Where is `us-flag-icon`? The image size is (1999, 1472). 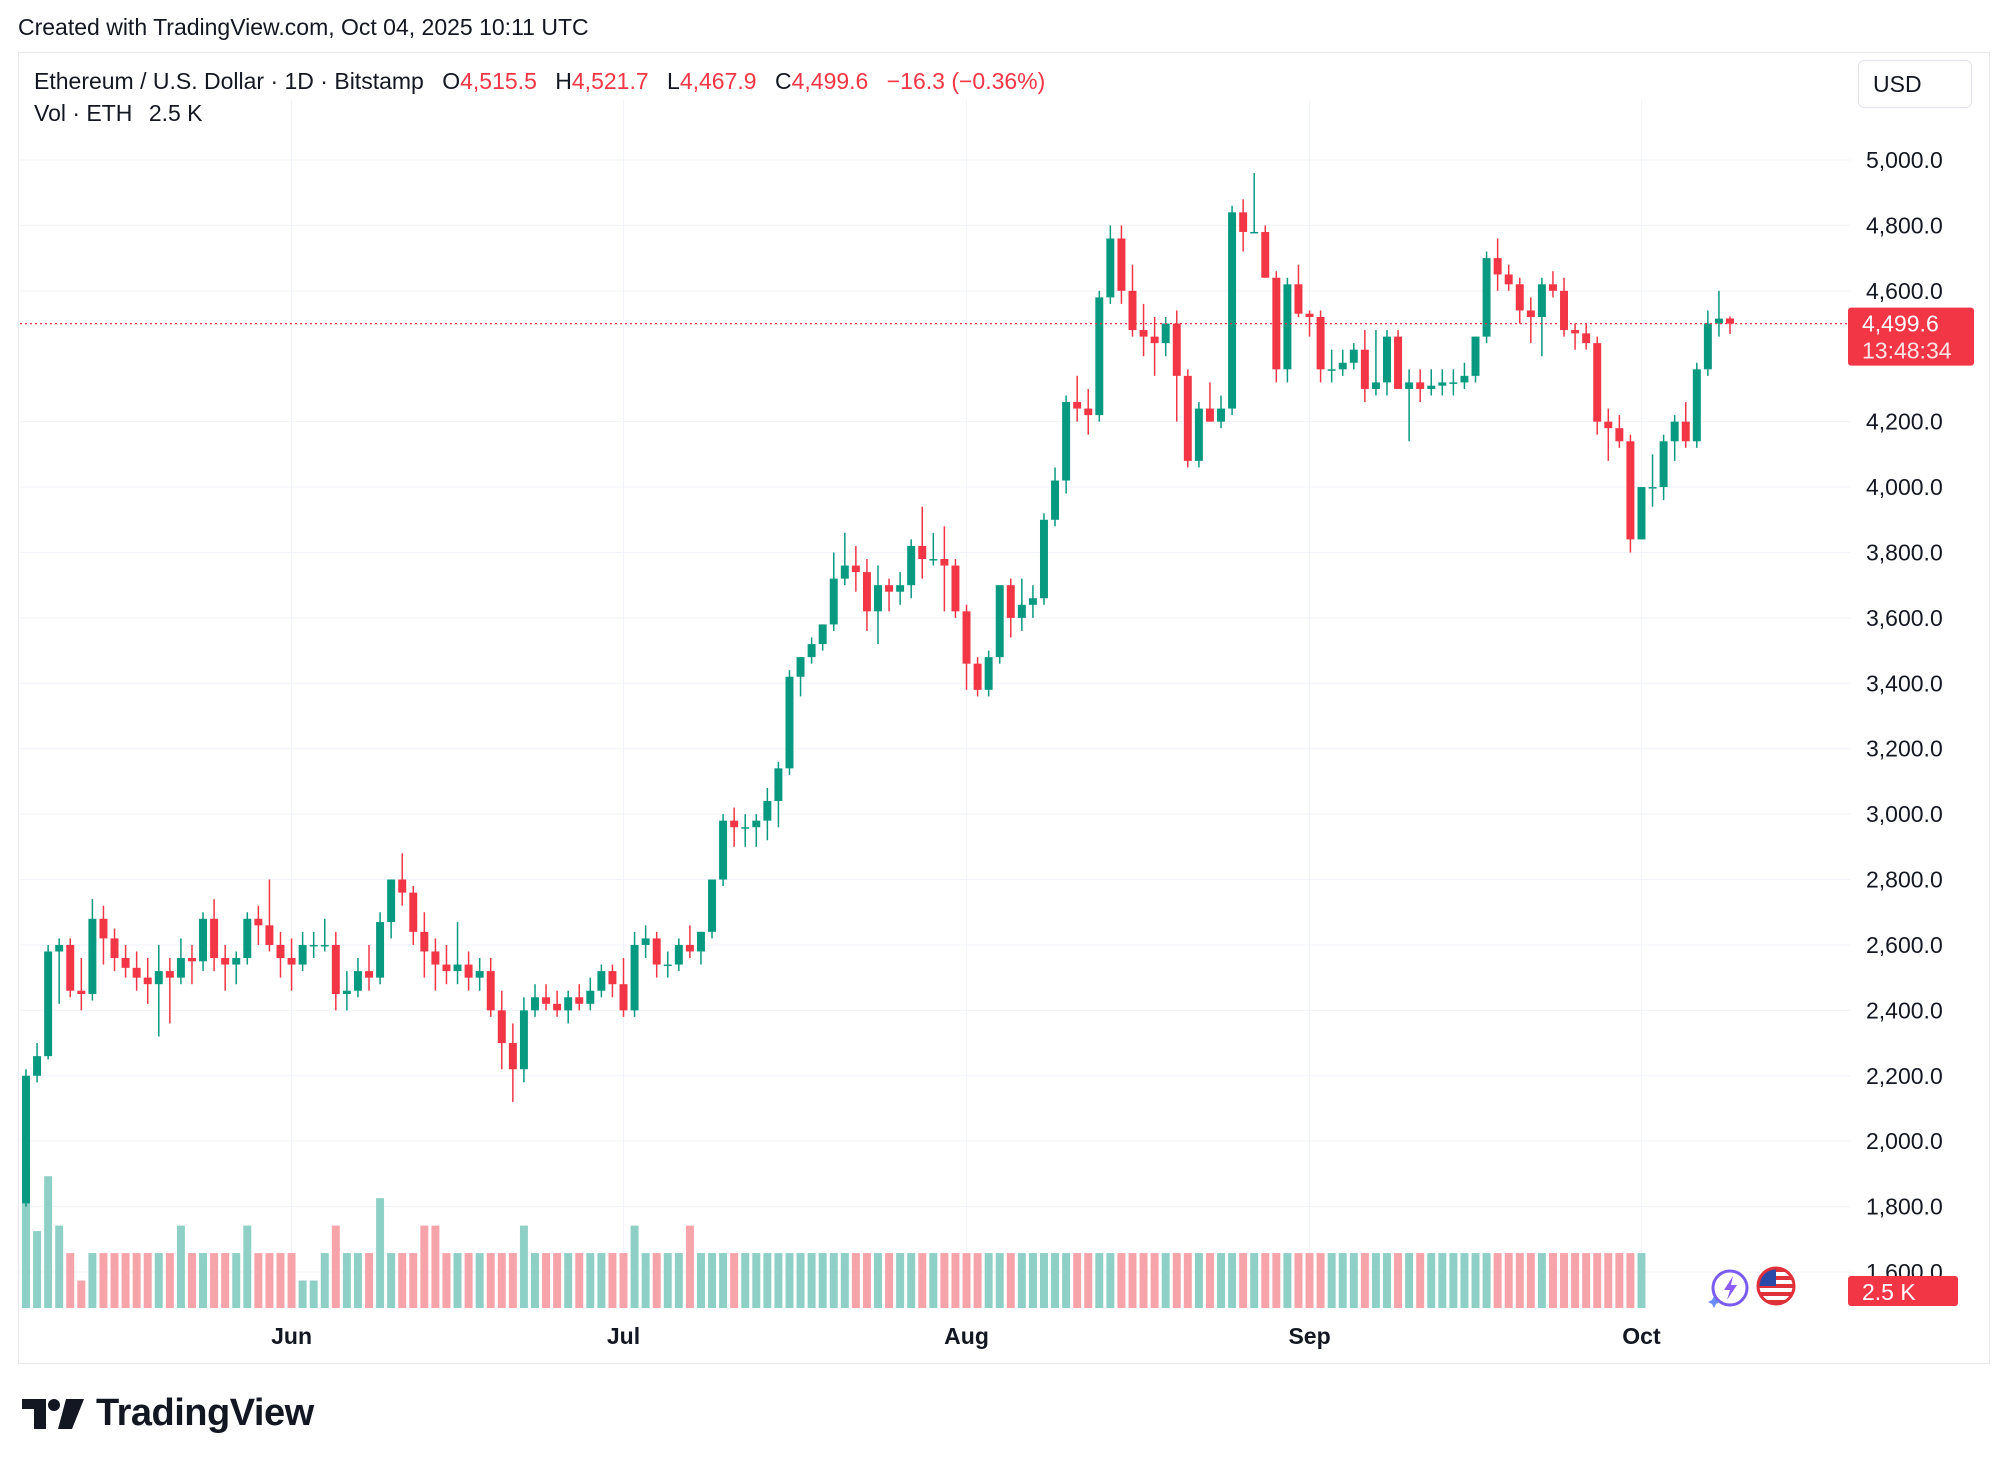
us-flag-icon is located at coordinates (1776, 1286).